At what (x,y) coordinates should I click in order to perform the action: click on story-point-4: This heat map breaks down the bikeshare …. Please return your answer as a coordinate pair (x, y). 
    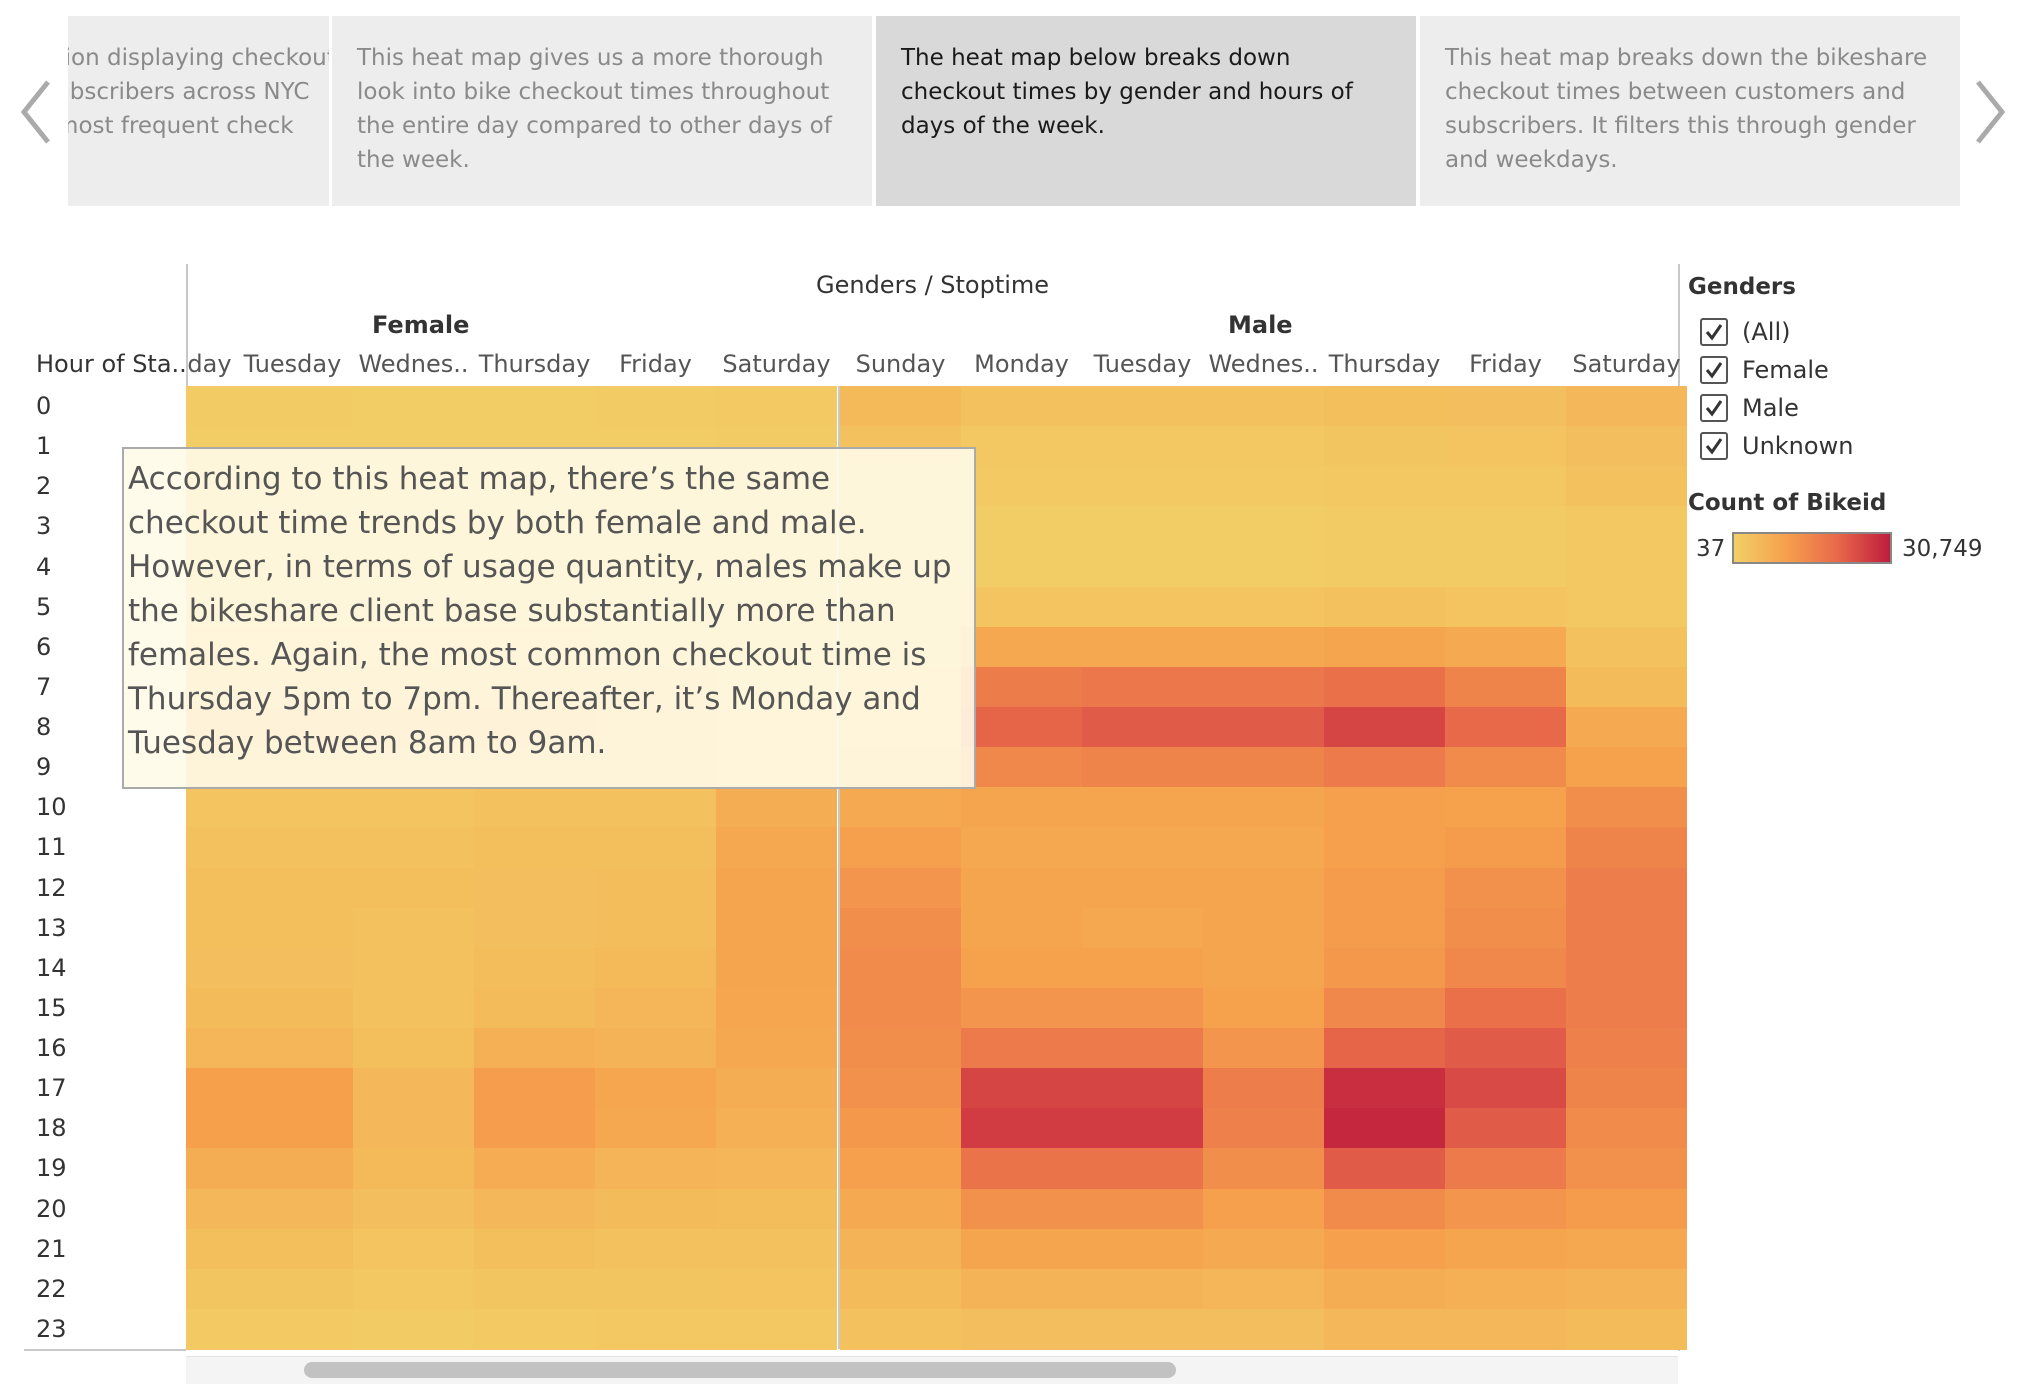
    Looking at the image, I should click on (1690, 111).